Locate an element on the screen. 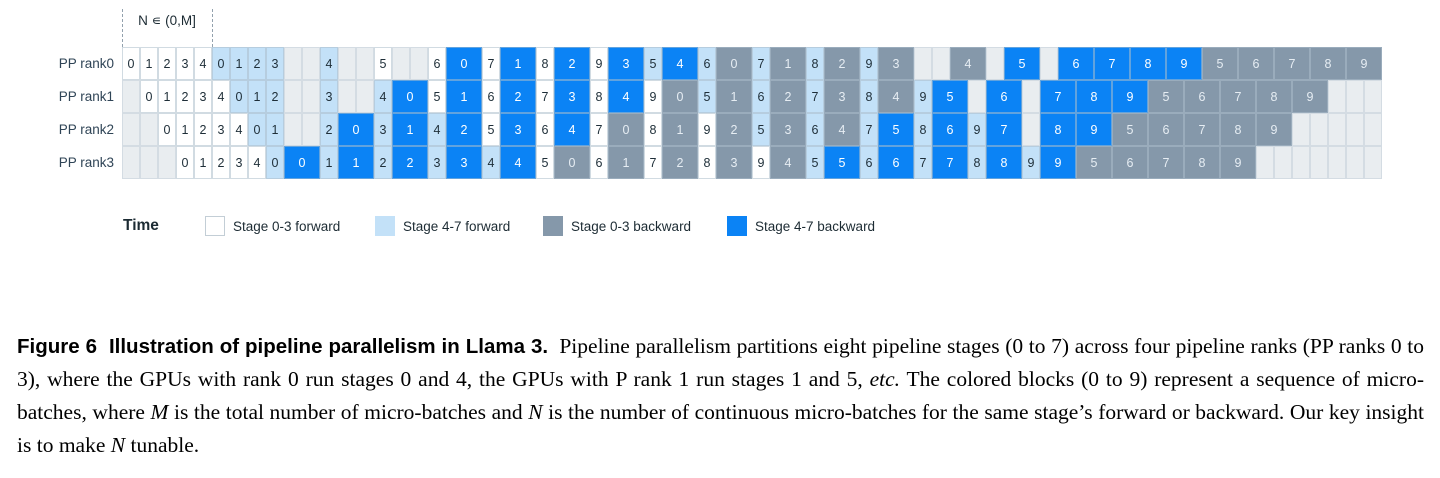 Image resolution: width=1440 pixels, height=478 pixels. n-annotation: N ∊ (0,M] is located at coordinates (167, 20).